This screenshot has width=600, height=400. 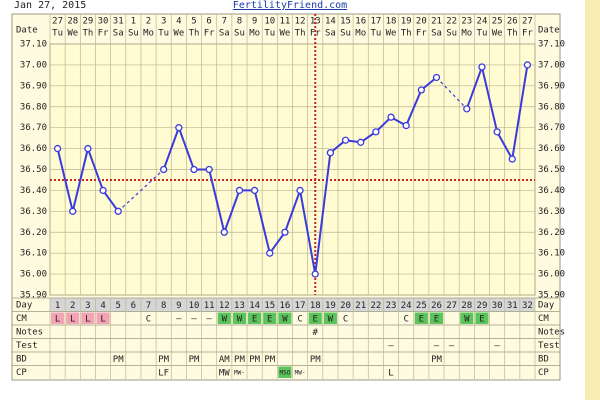 I want to click on row-label: Day, so click(x=24, y=305).